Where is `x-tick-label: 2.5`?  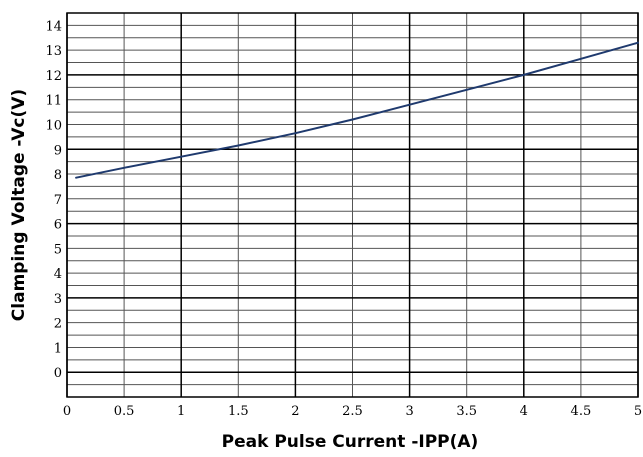
x-tick-label: 2.5 is located at coordinates (352, 411).